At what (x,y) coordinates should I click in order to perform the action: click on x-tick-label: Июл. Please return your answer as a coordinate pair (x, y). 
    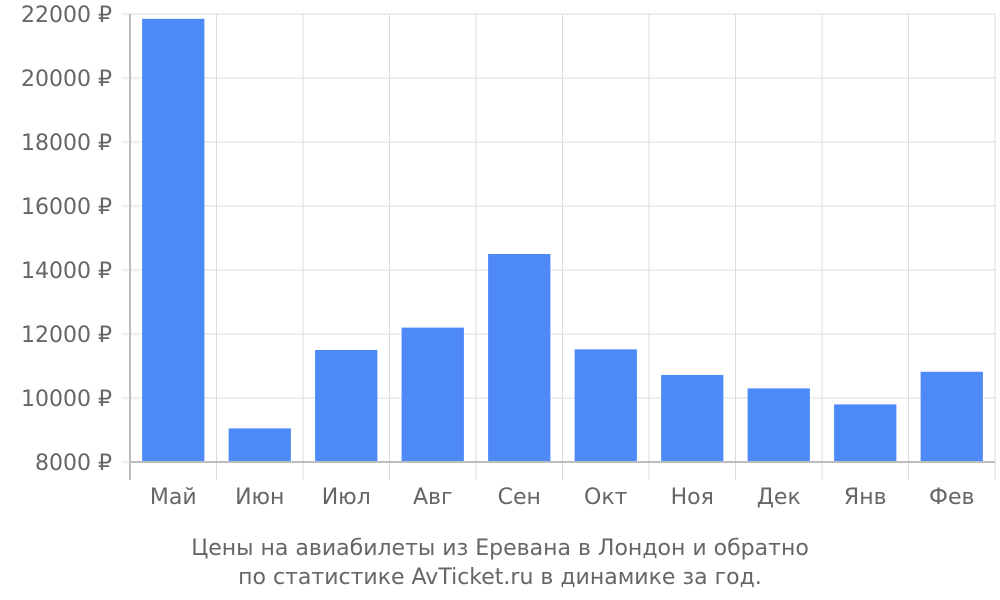
    Looking at the image, I should click on (346, 497).